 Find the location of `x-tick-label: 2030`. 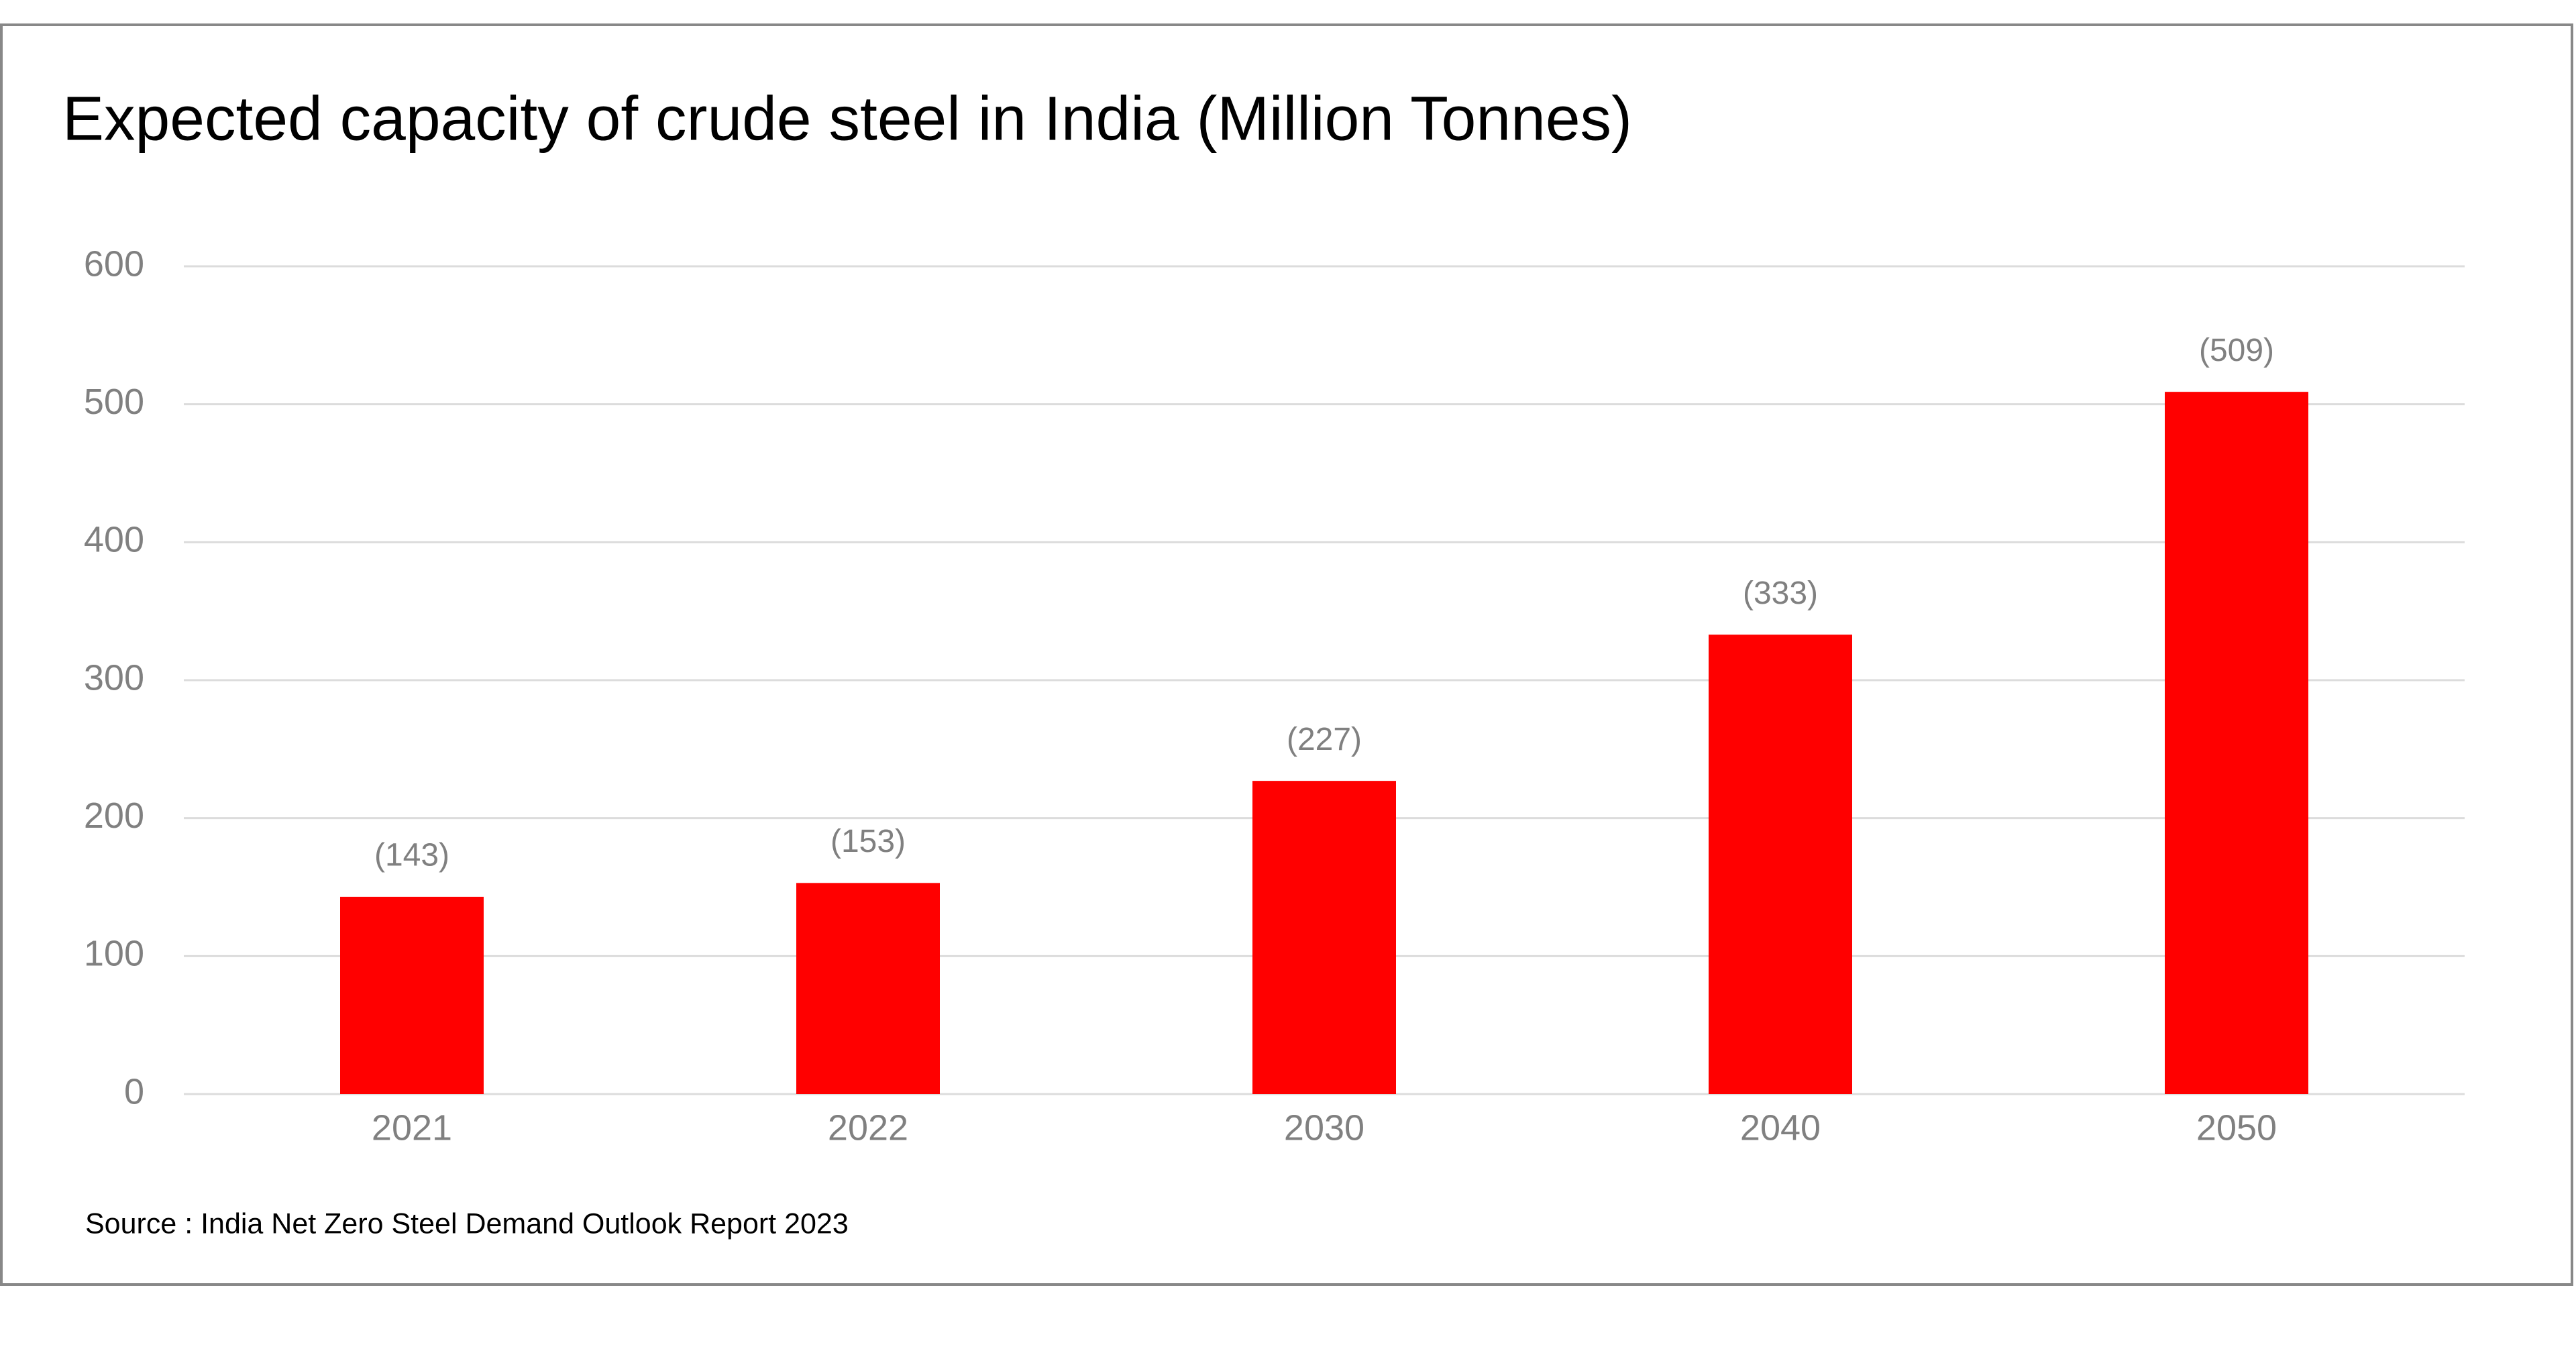

x-tick-label: 2030 is located at coordinates (1324, 1127).